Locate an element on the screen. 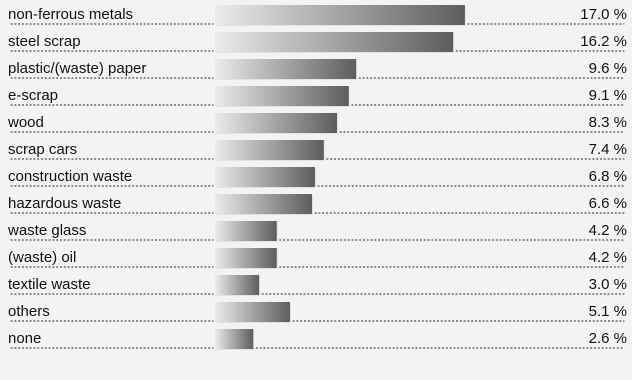 The height and width of the screenshot is (380, 632). bar-row-1: non-ferrous metals 17.0 % is located at coordinates (317, 15).